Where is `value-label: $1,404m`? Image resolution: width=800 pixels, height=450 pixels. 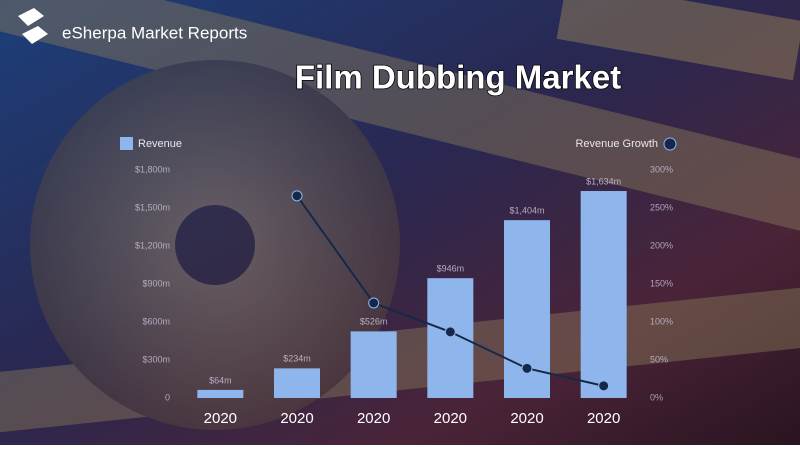 value-label: $1,404m is located at coordinates (526, 211).